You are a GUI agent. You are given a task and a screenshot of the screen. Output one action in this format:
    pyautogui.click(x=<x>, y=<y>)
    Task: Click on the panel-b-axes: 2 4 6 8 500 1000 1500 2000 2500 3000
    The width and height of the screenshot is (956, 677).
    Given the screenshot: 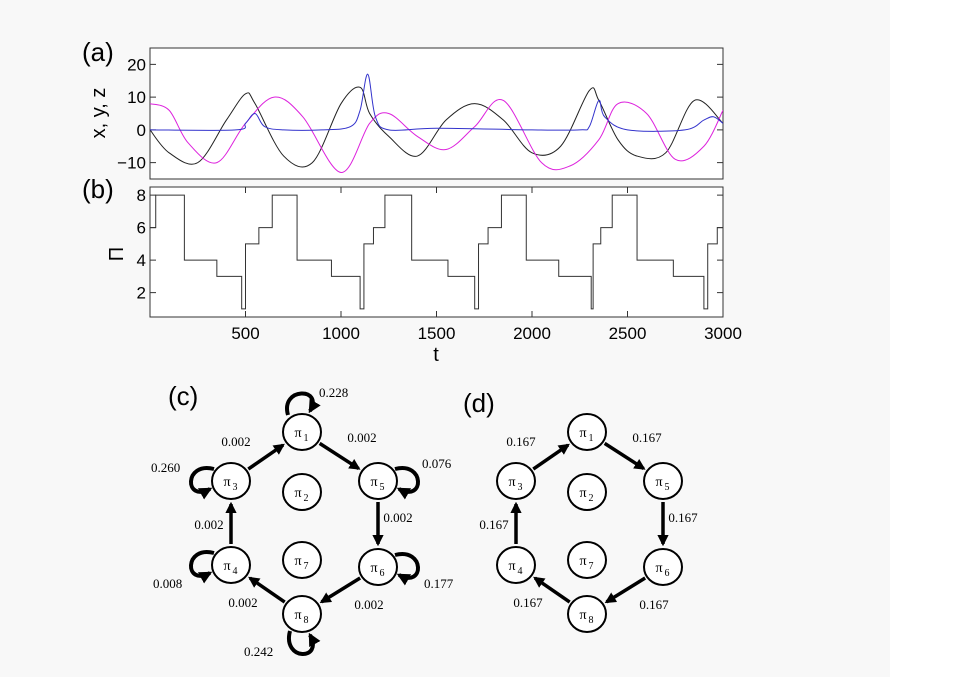 What is the action you would take?
    pyautogui.click(x=439, y=264)
    